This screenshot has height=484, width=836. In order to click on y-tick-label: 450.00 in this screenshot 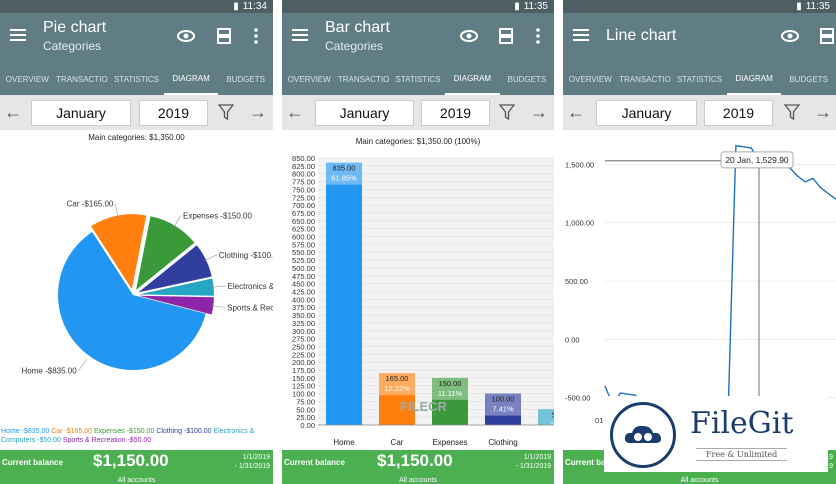, I will do `click(303, 284)`.